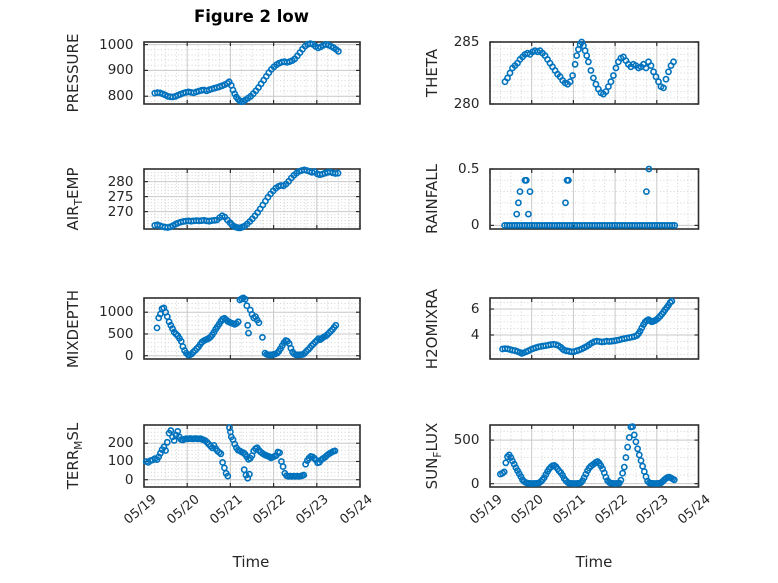 This screenshot has height=583, width=778. Describe the element at coordinates (527, 510) in the screenshot. I see `x-tick-label: 05/20` at that location.